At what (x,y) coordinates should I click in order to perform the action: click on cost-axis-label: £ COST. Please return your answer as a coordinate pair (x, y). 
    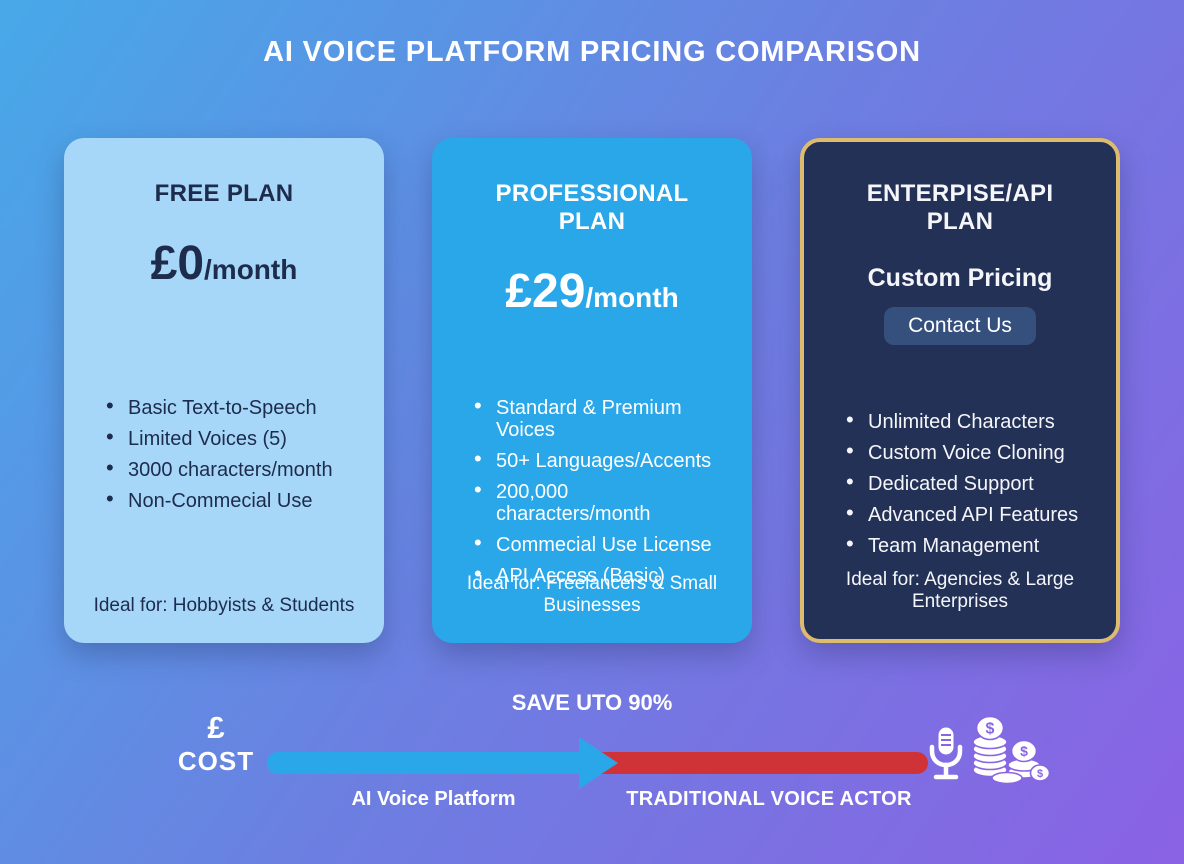
    Looking at the image, I should click on (216, 745).